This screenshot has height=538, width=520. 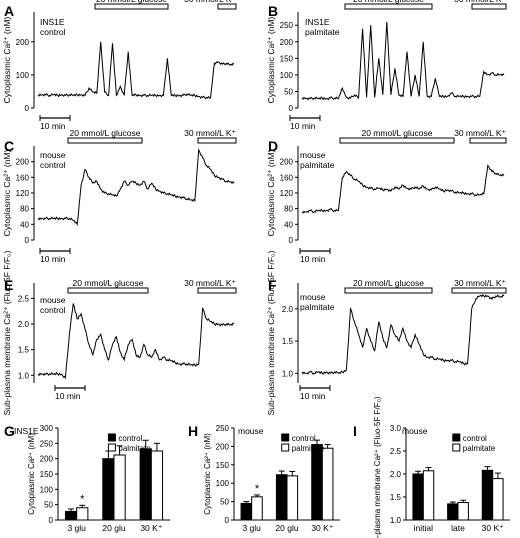 I want to click on x-tick-label: late, so click(x=458, y=528).